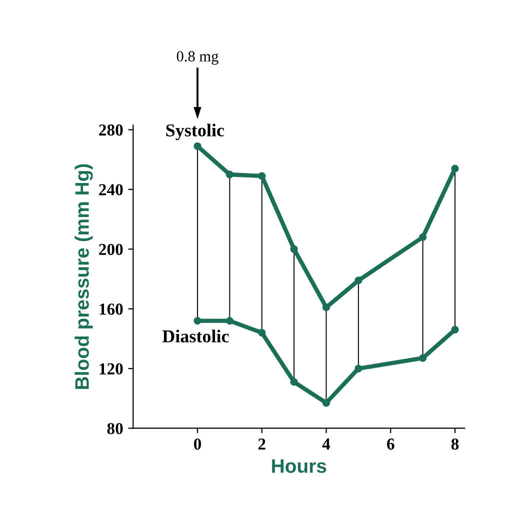 This screenshot has width=518, height=505. I want to click on y-tick-label: 160, so click(111, 309).